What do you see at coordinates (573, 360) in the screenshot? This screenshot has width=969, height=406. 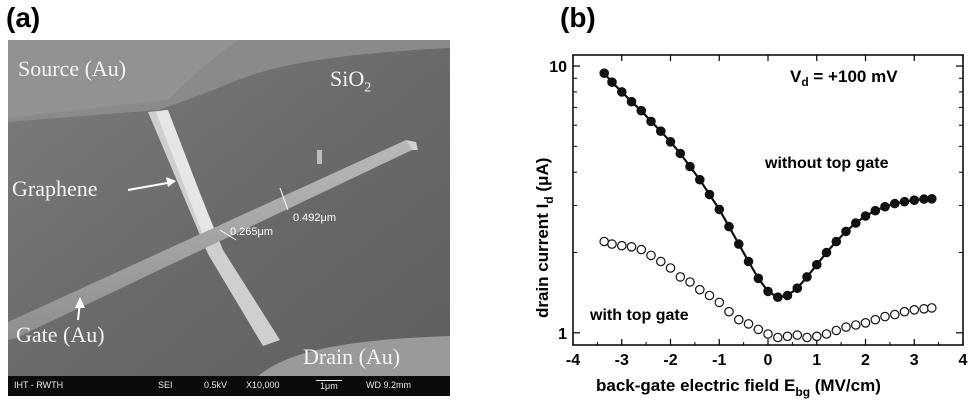 I see `x-tick-label: -4` at bounding box center [573, 360].